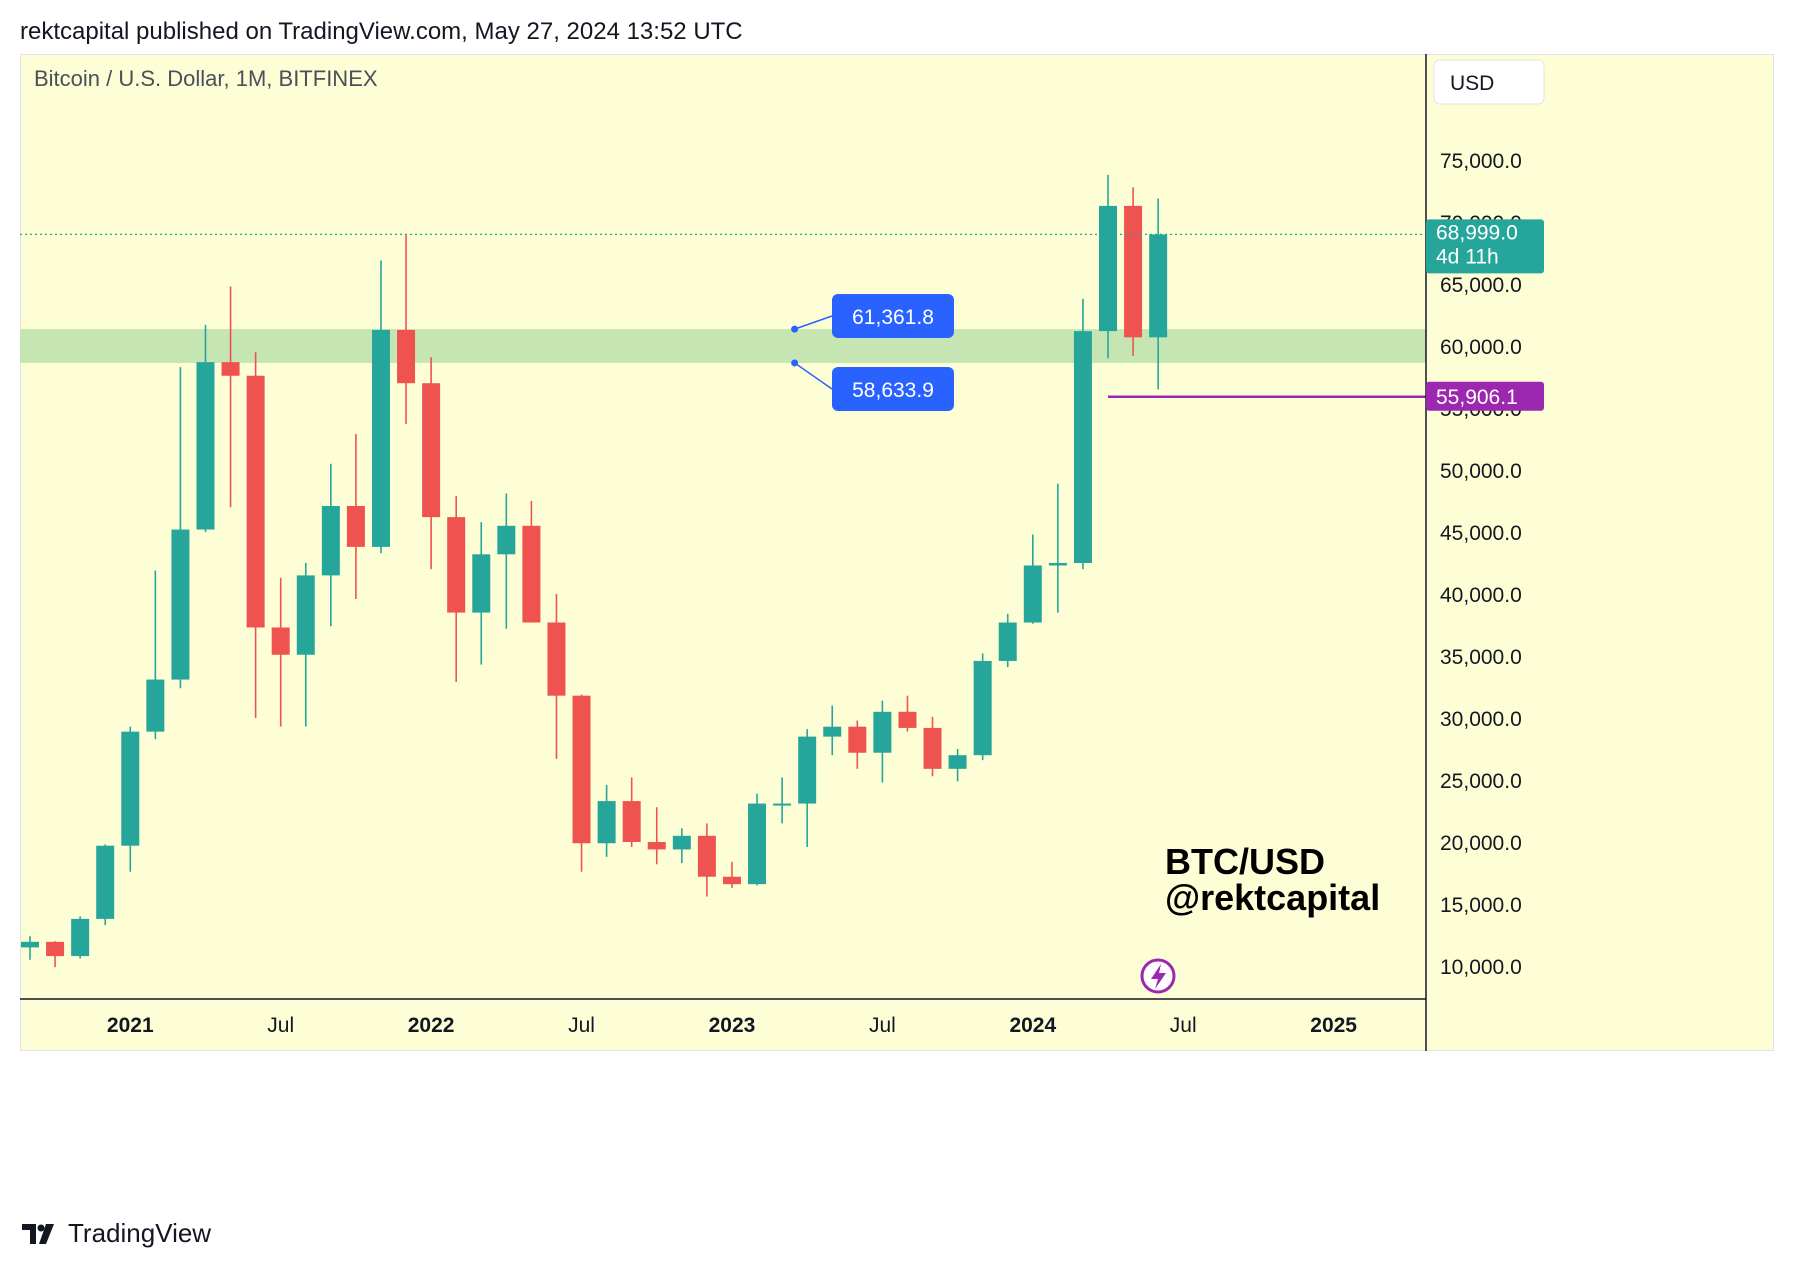 The image size is (1794, 1266). I want to click on y-tick-label: 30,000.0, so click(1481, 719).